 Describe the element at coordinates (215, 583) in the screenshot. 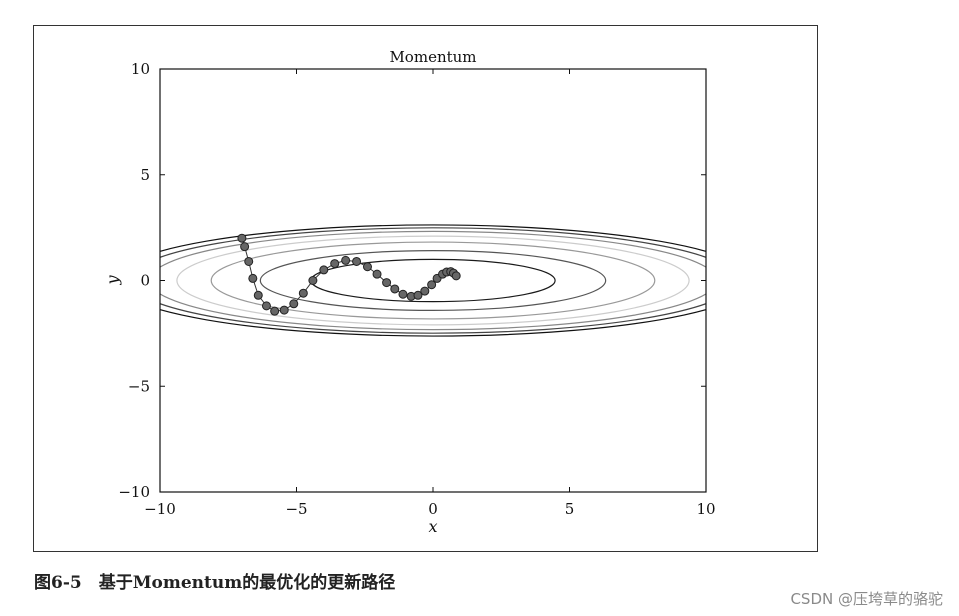

I see `figure-caption: 图6-5 基于Momentum的最优化的更新路径` at that location.